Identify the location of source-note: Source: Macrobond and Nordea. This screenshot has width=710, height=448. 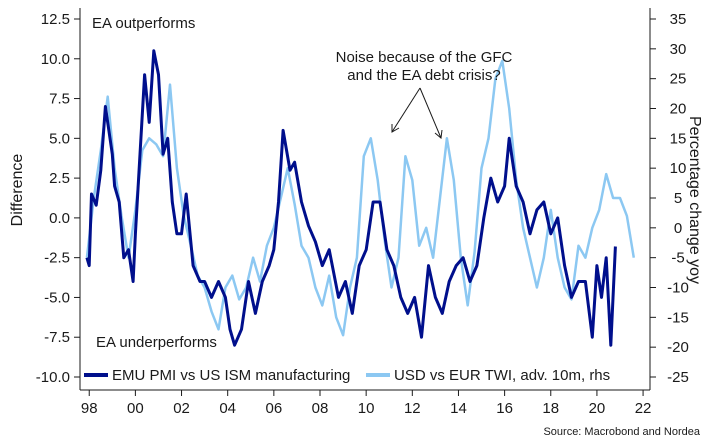
(621, 432).